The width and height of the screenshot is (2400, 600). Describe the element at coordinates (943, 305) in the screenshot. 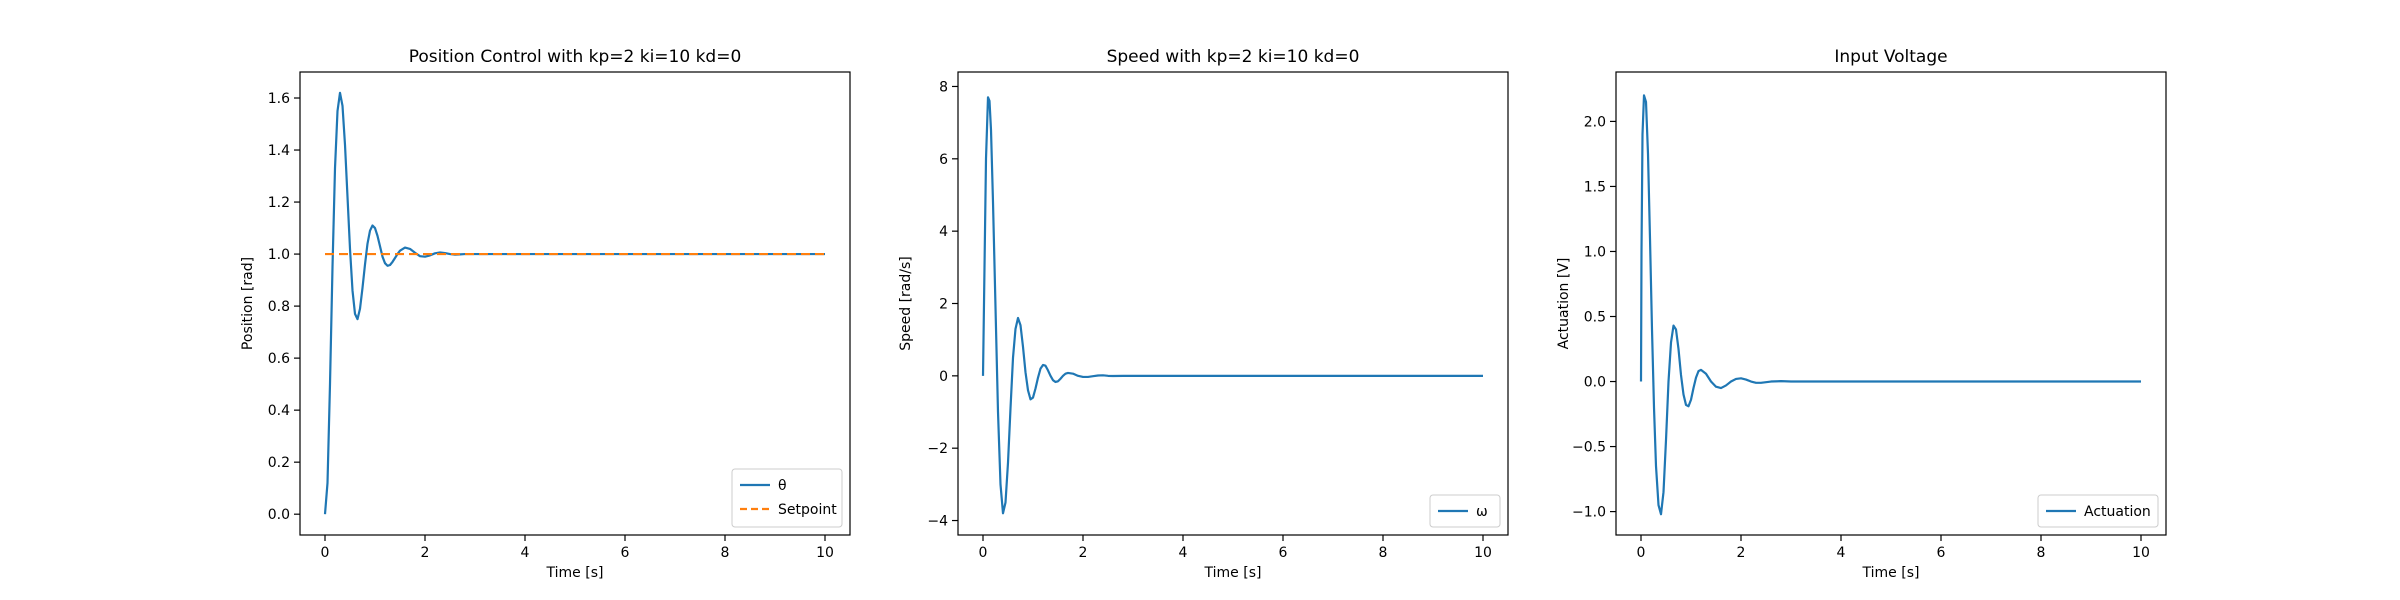

I see `y-tick-label: 2` at that location.